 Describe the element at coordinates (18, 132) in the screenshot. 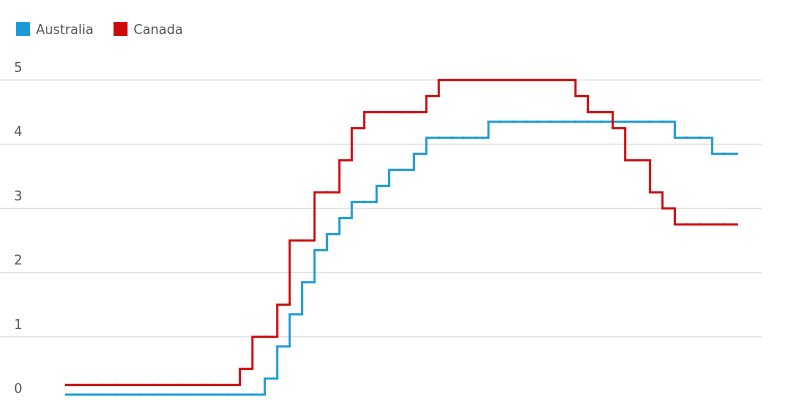

I see `y-tick-label: 4` at that location.